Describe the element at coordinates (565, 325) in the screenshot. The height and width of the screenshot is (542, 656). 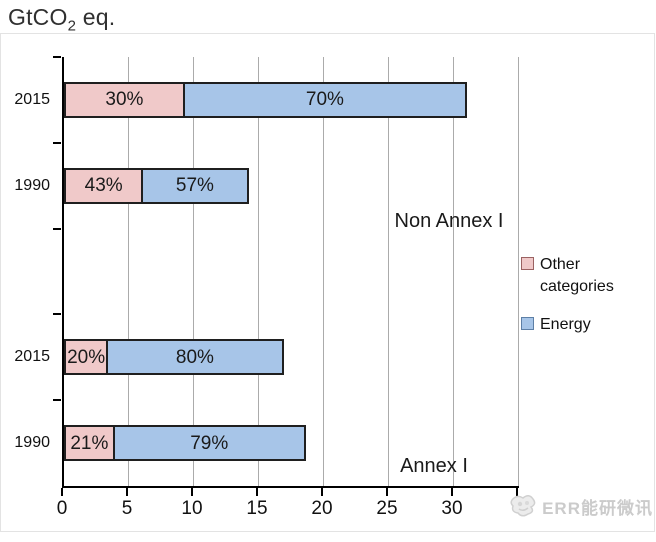
I see `legend-label: Energy` at that location.